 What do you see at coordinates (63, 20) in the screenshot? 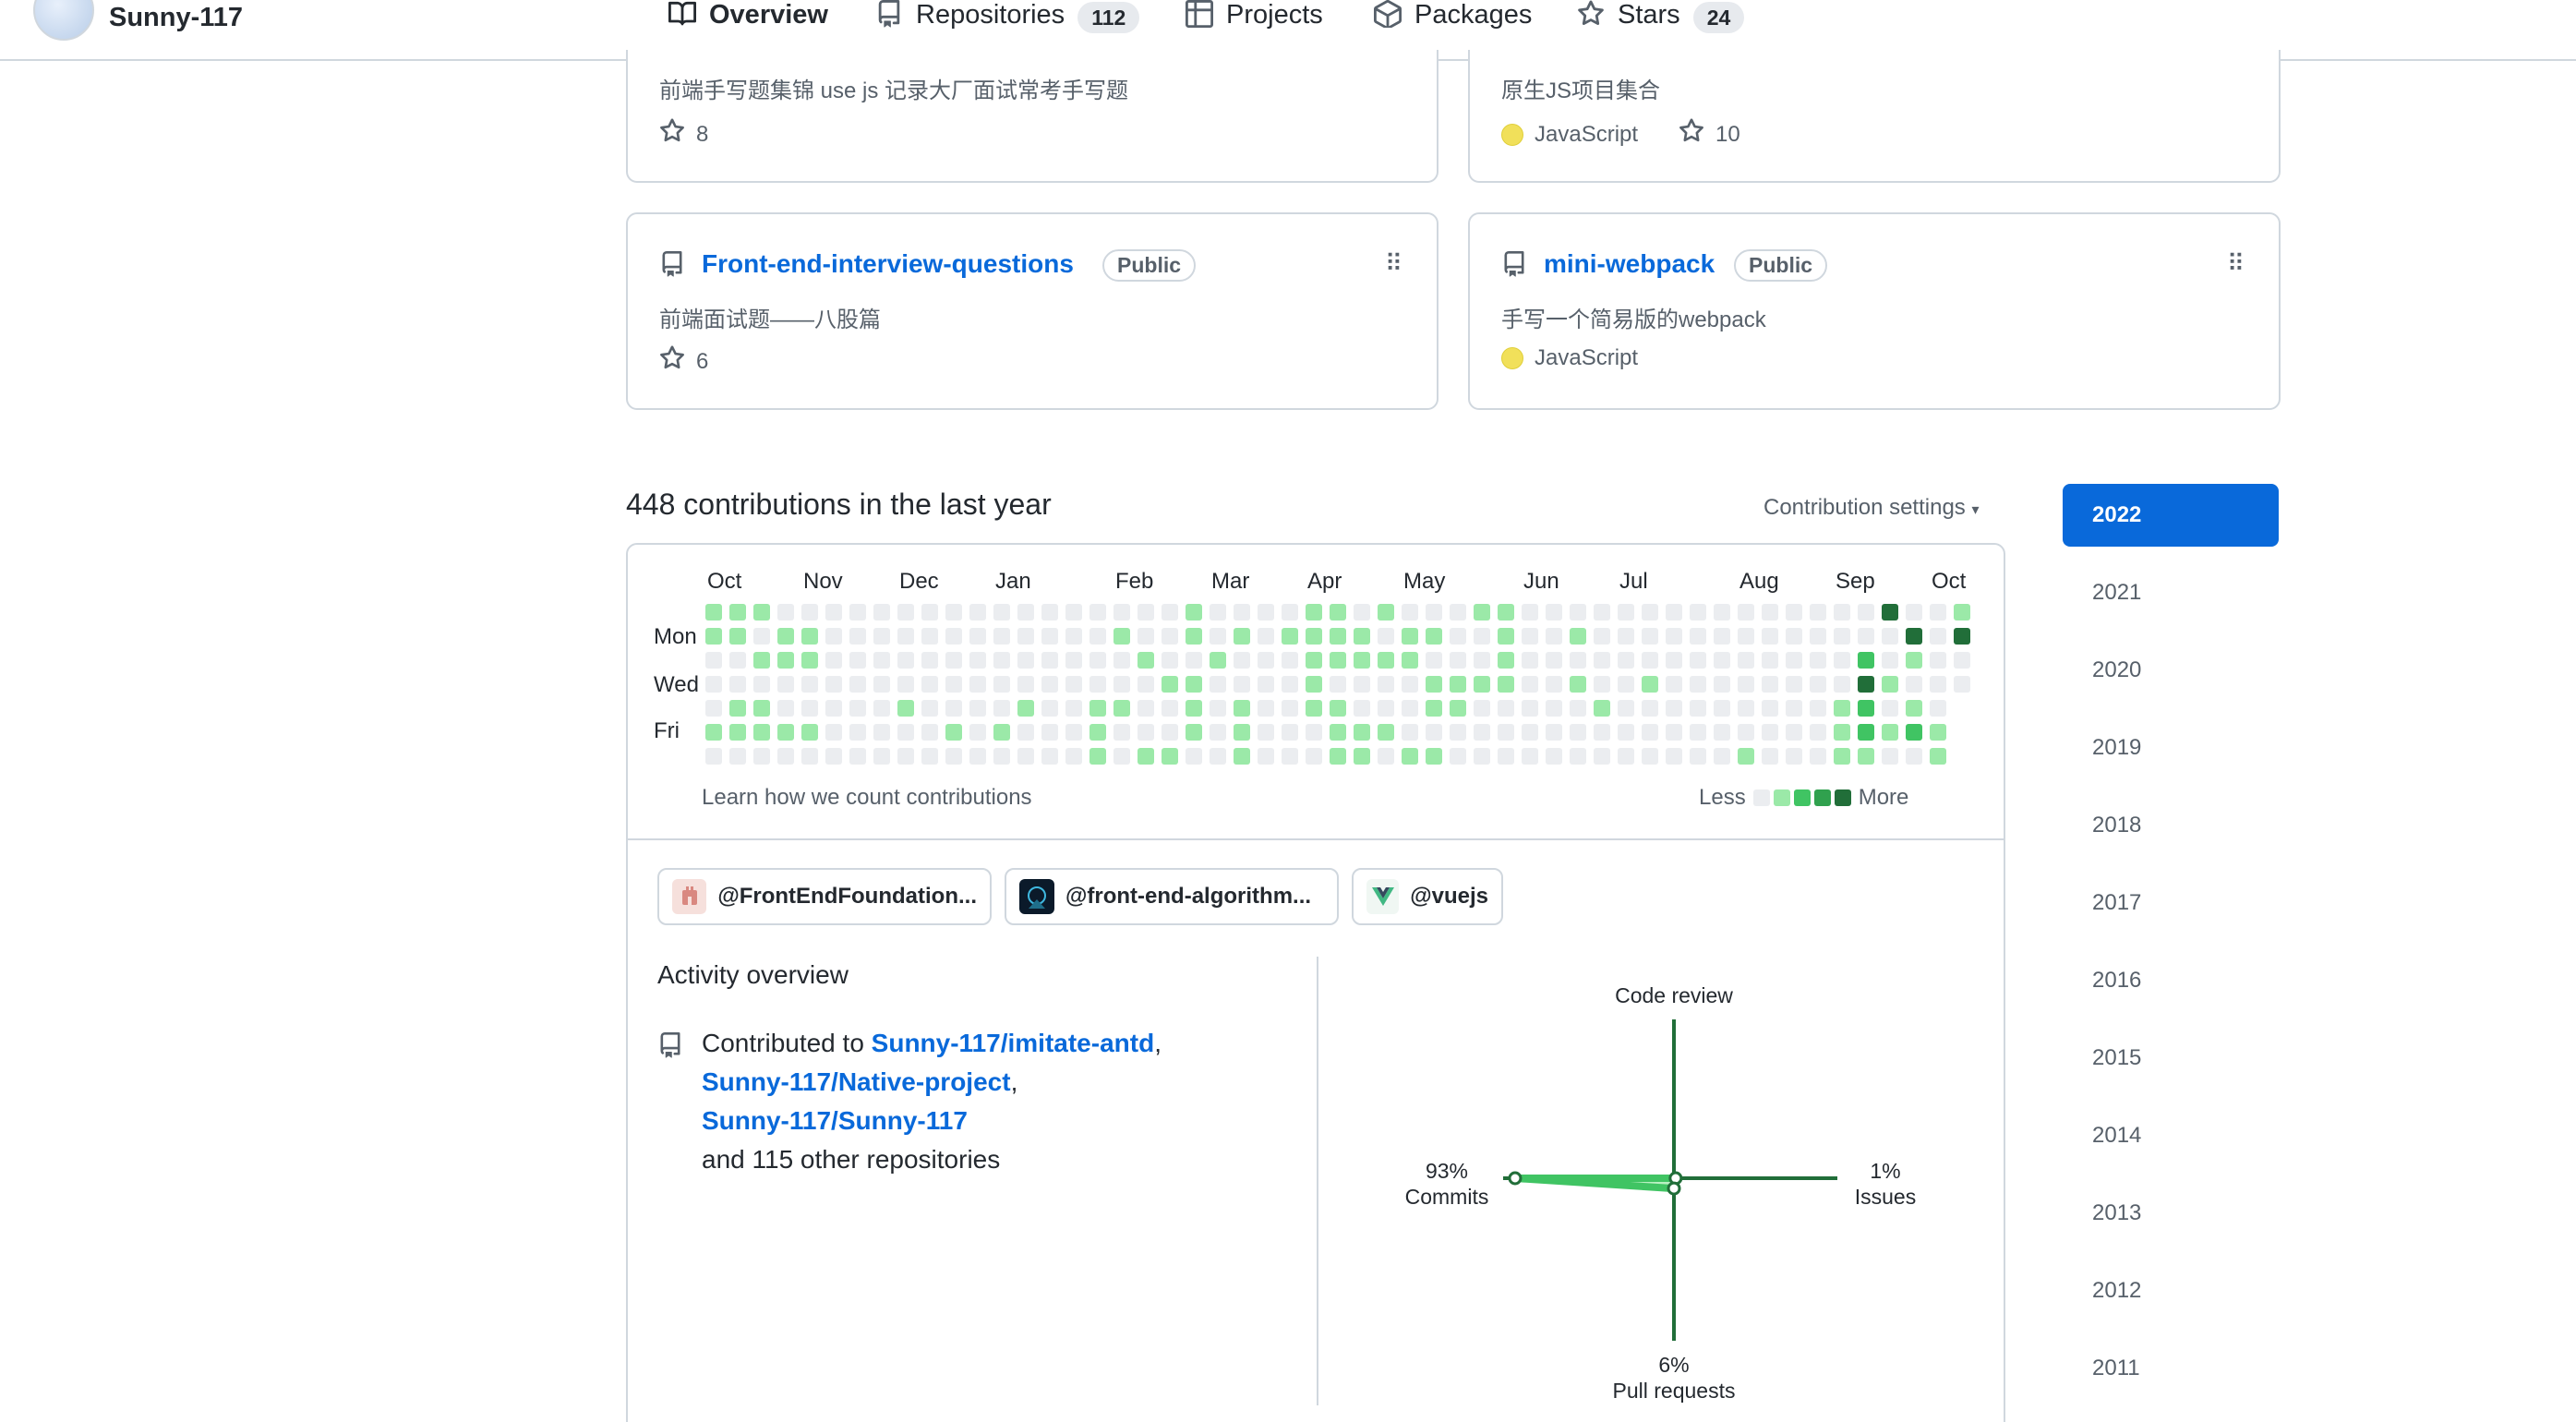
I see `user-avatar` at bounding box center [63, 20].